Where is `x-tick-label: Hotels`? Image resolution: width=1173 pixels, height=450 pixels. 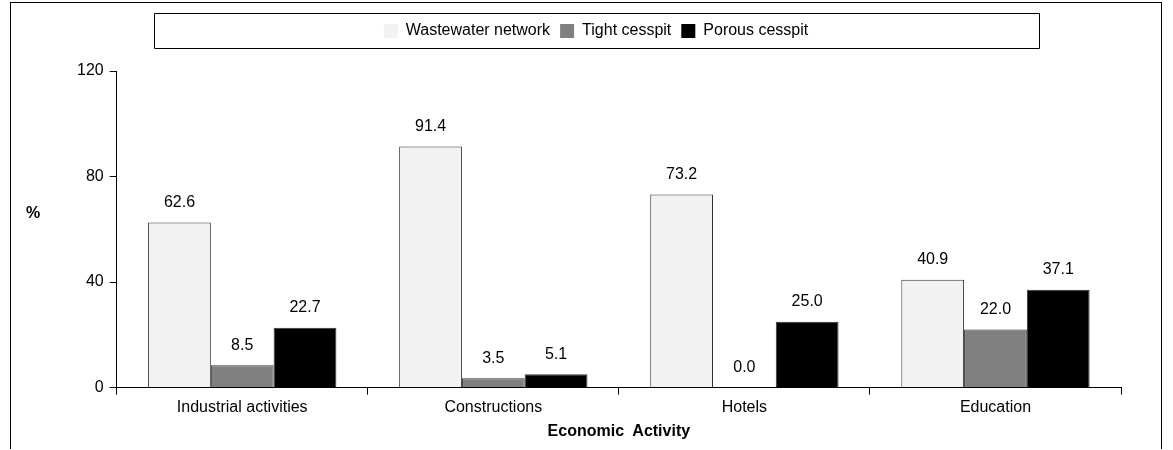 x-tick-label: Hotels is located at coordinates (744, 406).